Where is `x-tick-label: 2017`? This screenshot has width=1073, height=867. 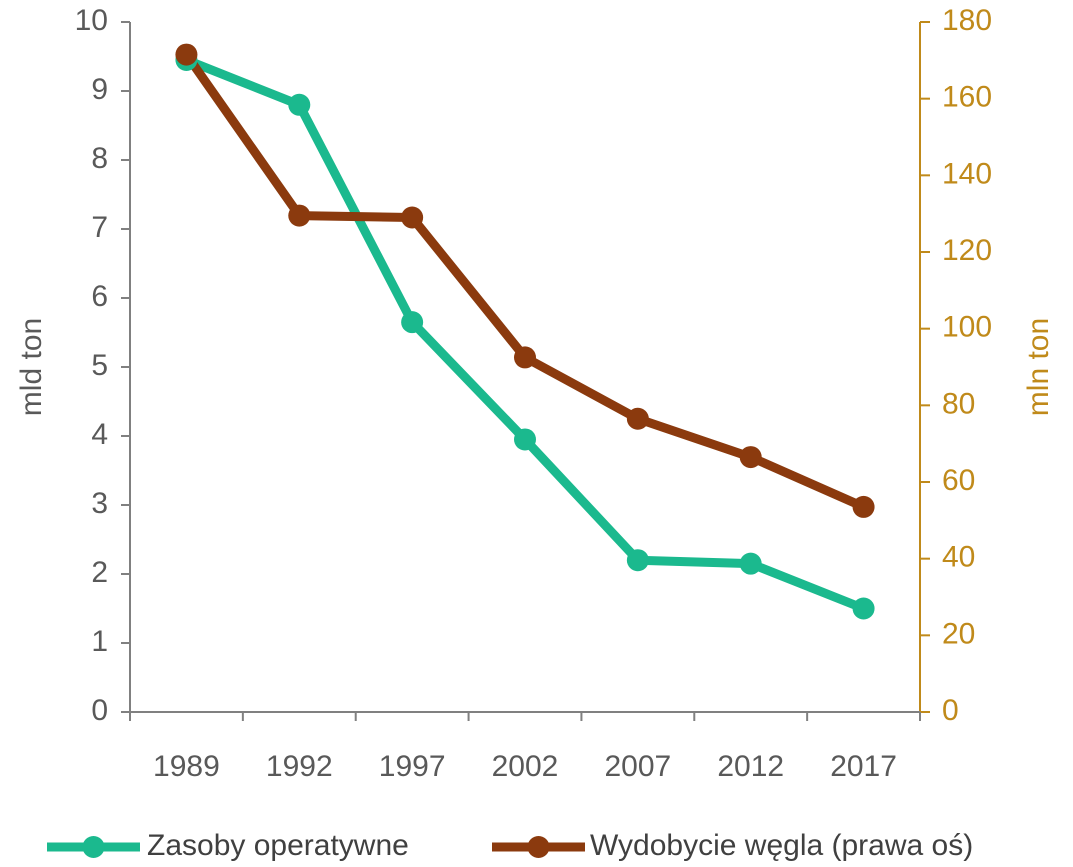
x-tick-label: 2017 is located at coordinates (863, 766).